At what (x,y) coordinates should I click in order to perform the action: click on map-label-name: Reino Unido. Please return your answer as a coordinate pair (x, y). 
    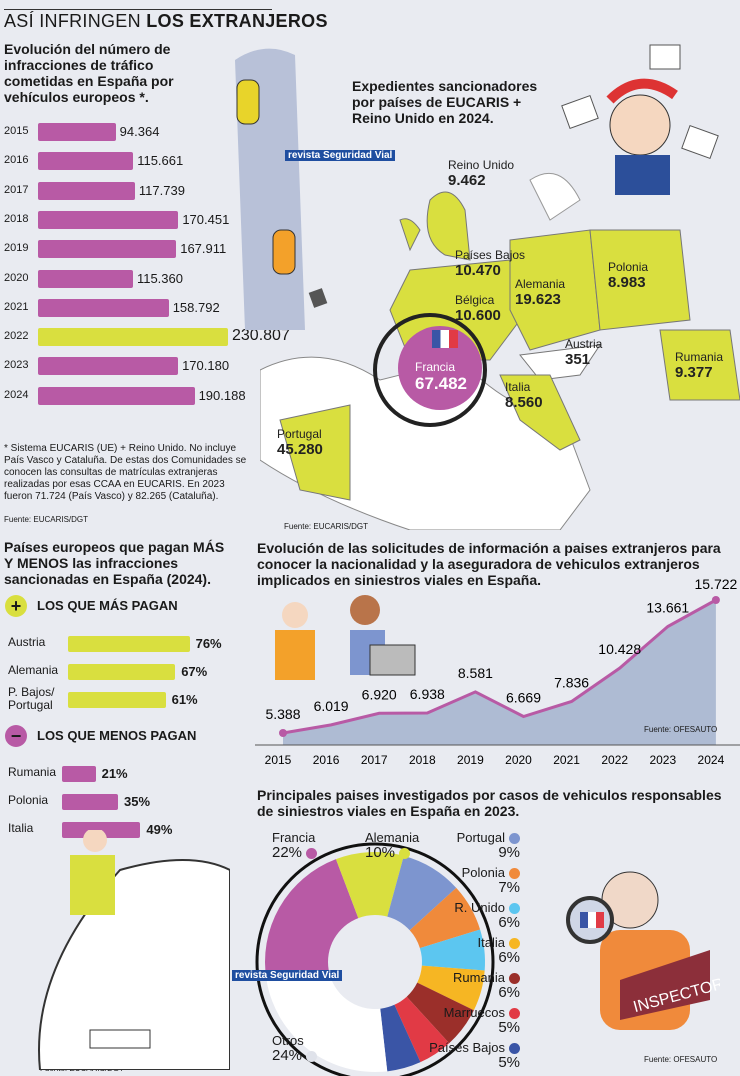
    Looking at the image, I should click on (481, 165).